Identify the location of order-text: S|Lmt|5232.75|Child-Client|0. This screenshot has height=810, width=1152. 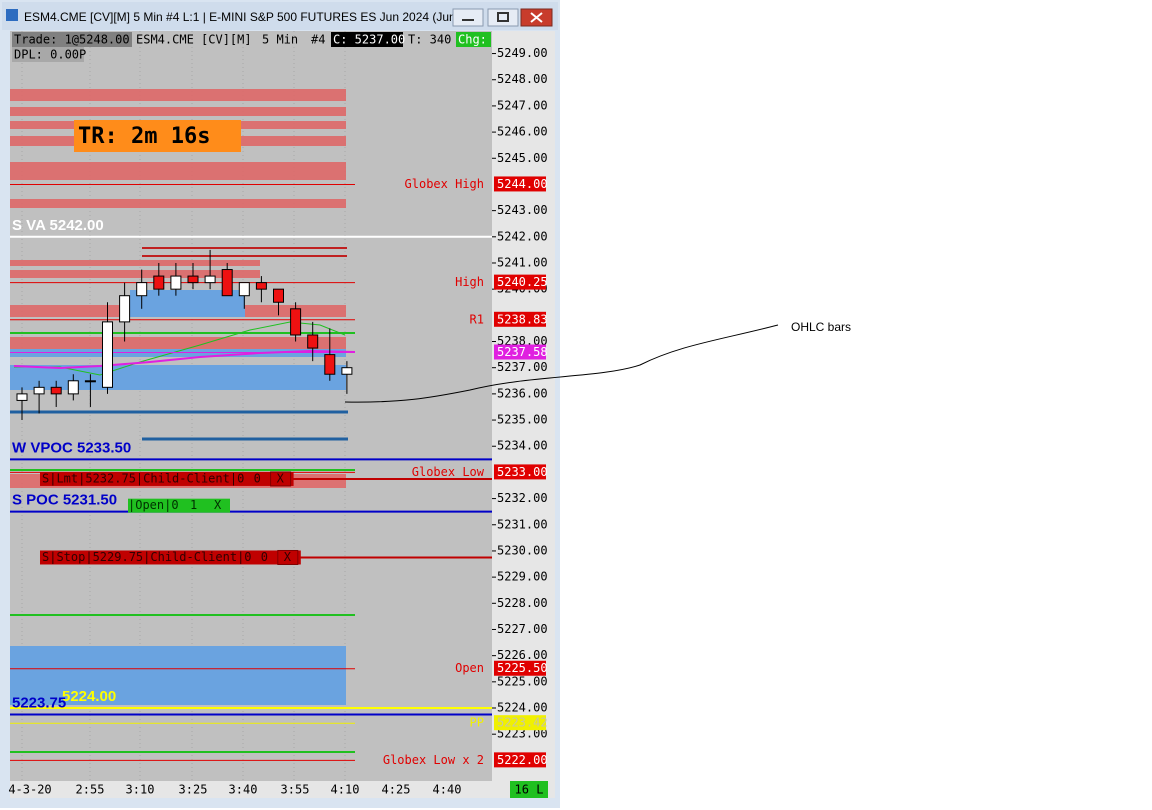
(143, 478).